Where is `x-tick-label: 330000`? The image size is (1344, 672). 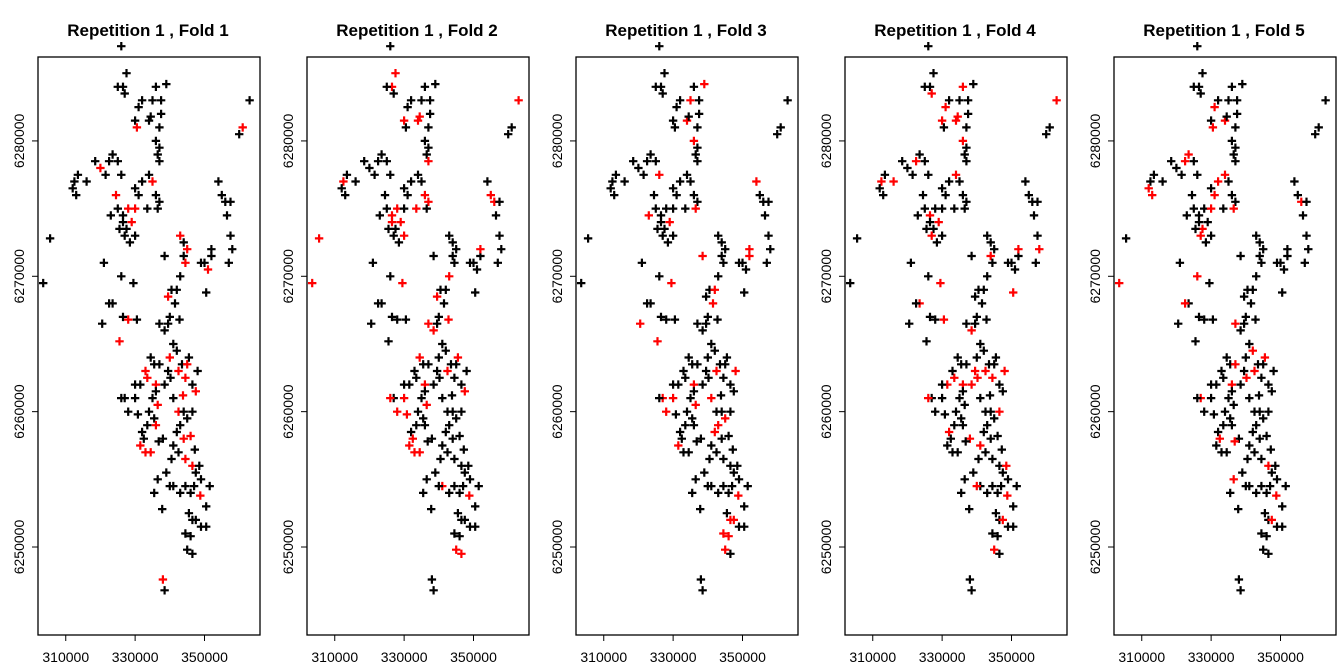 x-tick-label: 330000 is located at coordinates (673, 657).